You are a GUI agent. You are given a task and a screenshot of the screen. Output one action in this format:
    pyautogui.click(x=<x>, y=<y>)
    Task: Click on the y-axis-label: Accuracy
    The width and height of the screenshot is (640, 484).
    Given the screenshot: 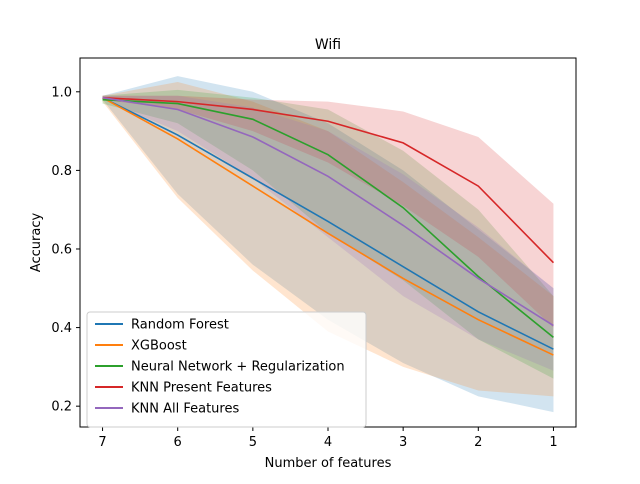 What is the action you would take?
    pyautogui.click(x=36, y=243)
    